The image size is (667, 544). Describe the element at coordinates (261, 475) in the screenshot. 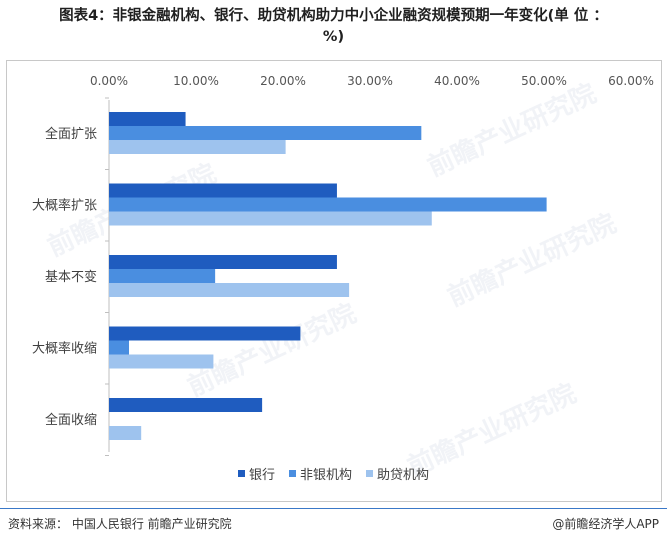

I see `legend-label: 银行` at that location.